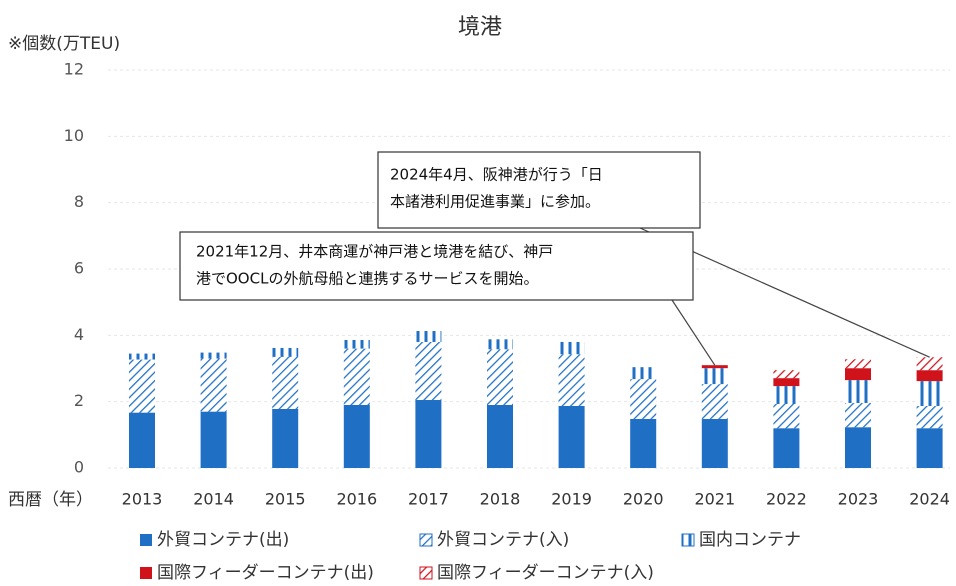  What do you see at coordinates (223, 540) in the screenshot?
I see `legend-label: 外貿コンテナ(出)` at bounding box center [223, 540].